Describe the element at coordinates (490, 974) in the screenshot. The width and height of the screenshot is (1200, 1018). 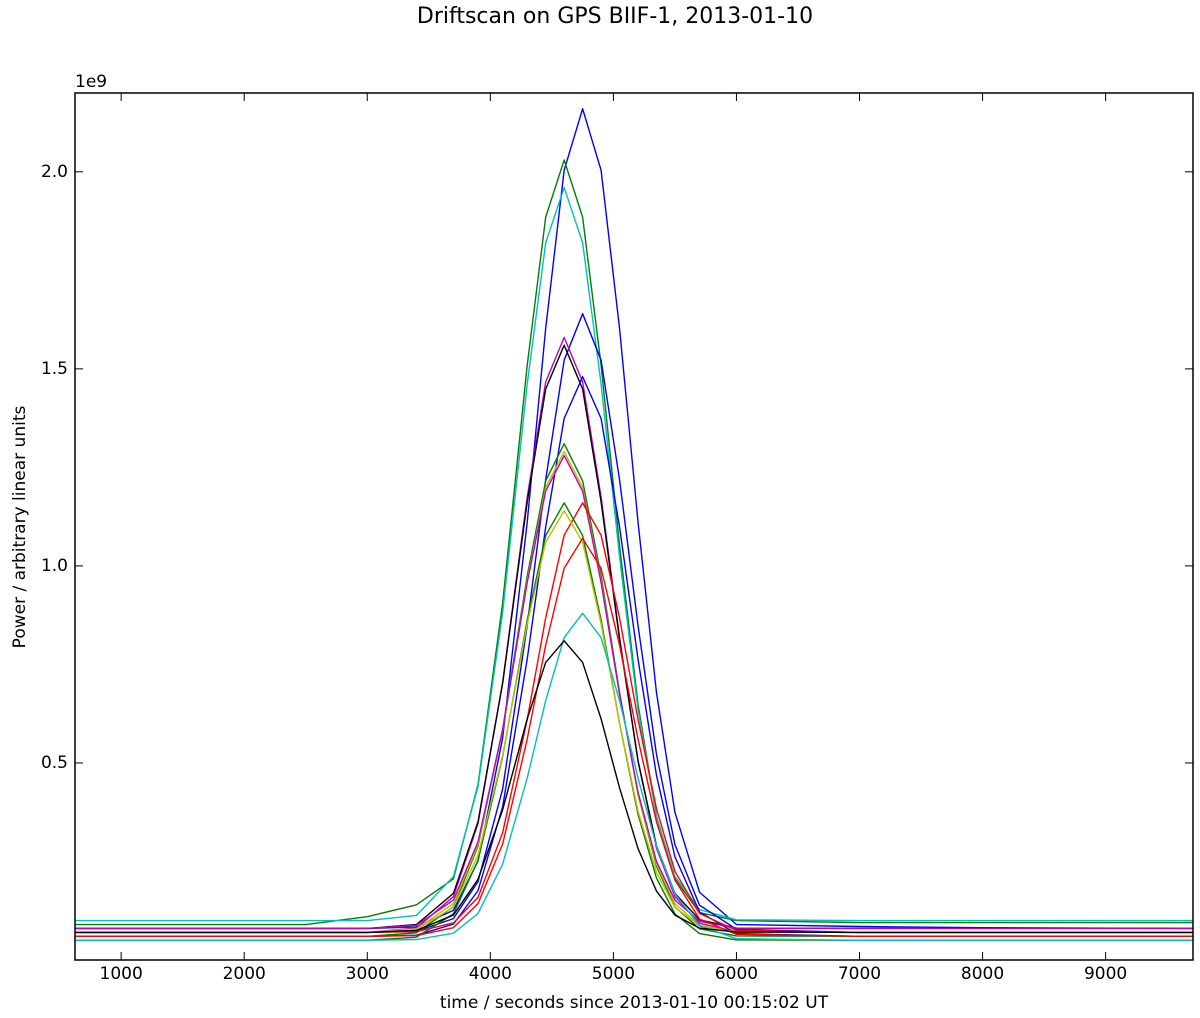
I see `x-tick-label: 4000` at that location.